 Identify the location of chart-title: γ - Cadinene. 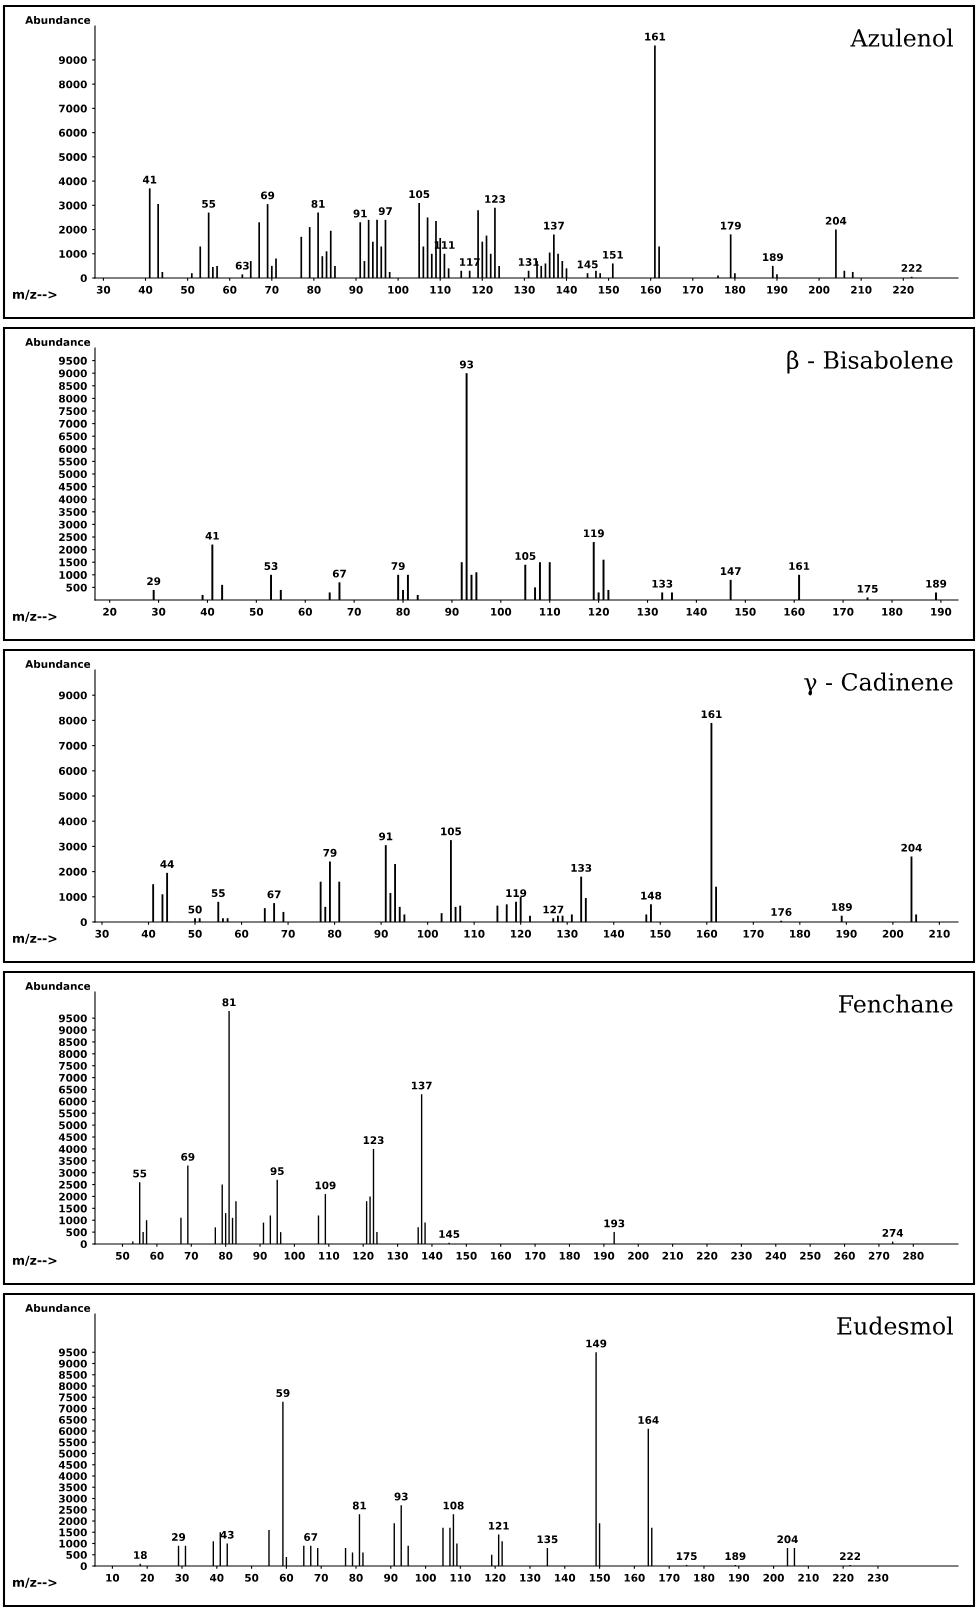
(878, 684).